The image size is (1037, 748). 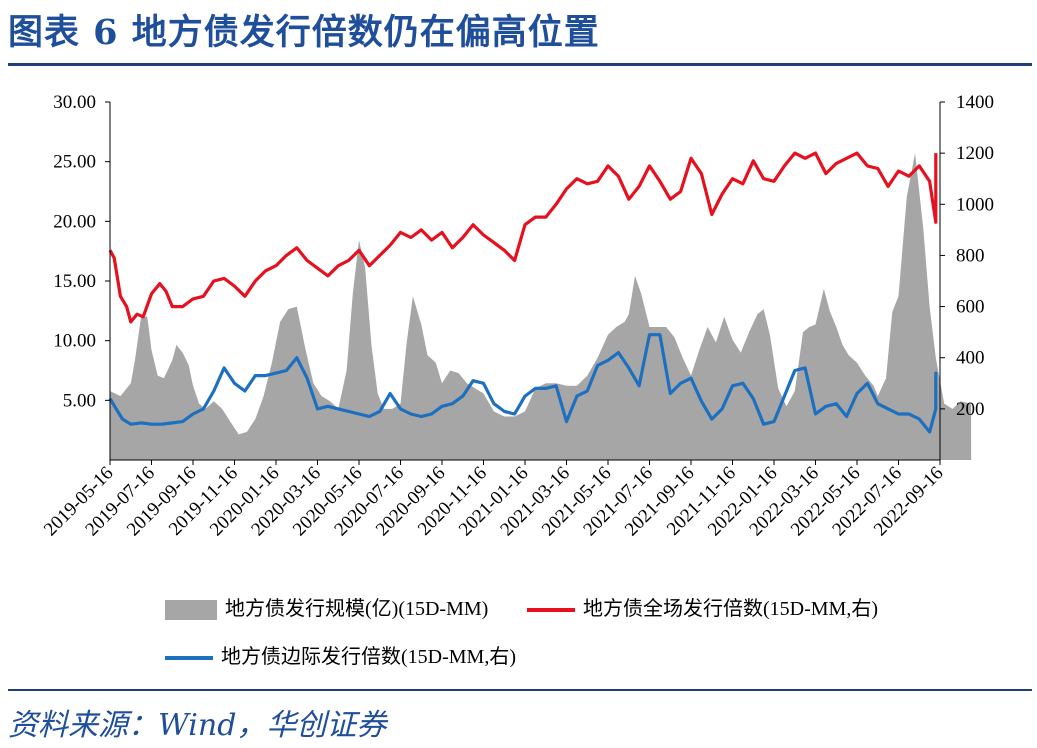 I want to click on right-tick-label: 1000, so click(x=975, y=204).